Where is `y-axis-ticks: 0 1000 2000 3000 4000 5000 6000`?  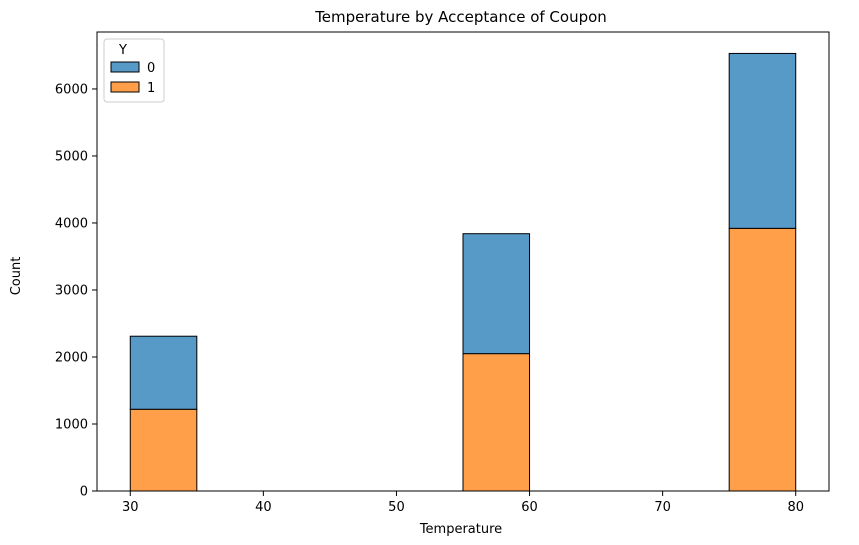
y-axis-ticks: 0 1000 2000 3000 4000 5000 6000 is located at coordinates (76, 291).